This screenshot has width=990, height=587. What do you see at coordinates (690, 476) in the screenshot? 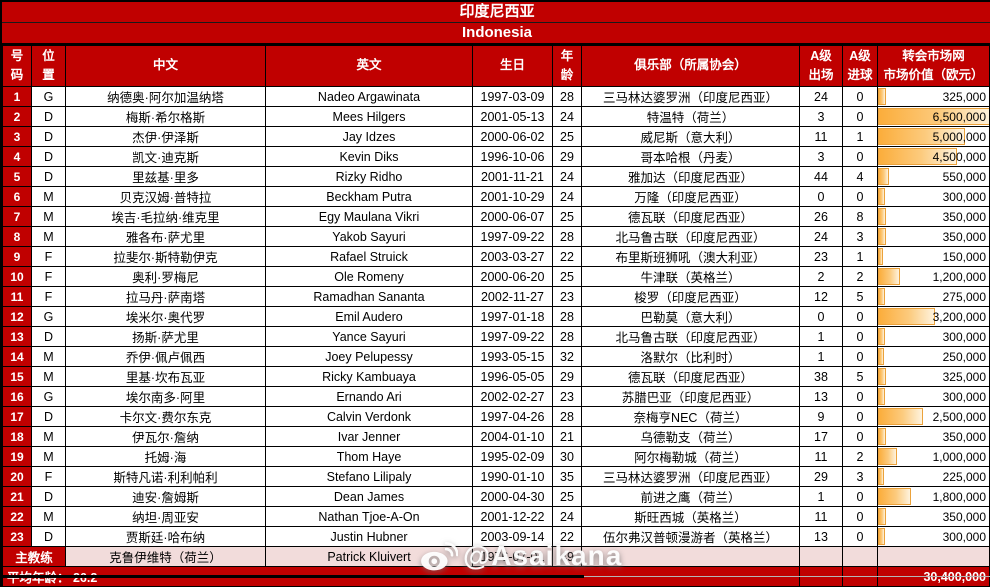
I see `player-club: 三马林达婆罗洲（印度尼西亚）` at bounding box center [690, 476].